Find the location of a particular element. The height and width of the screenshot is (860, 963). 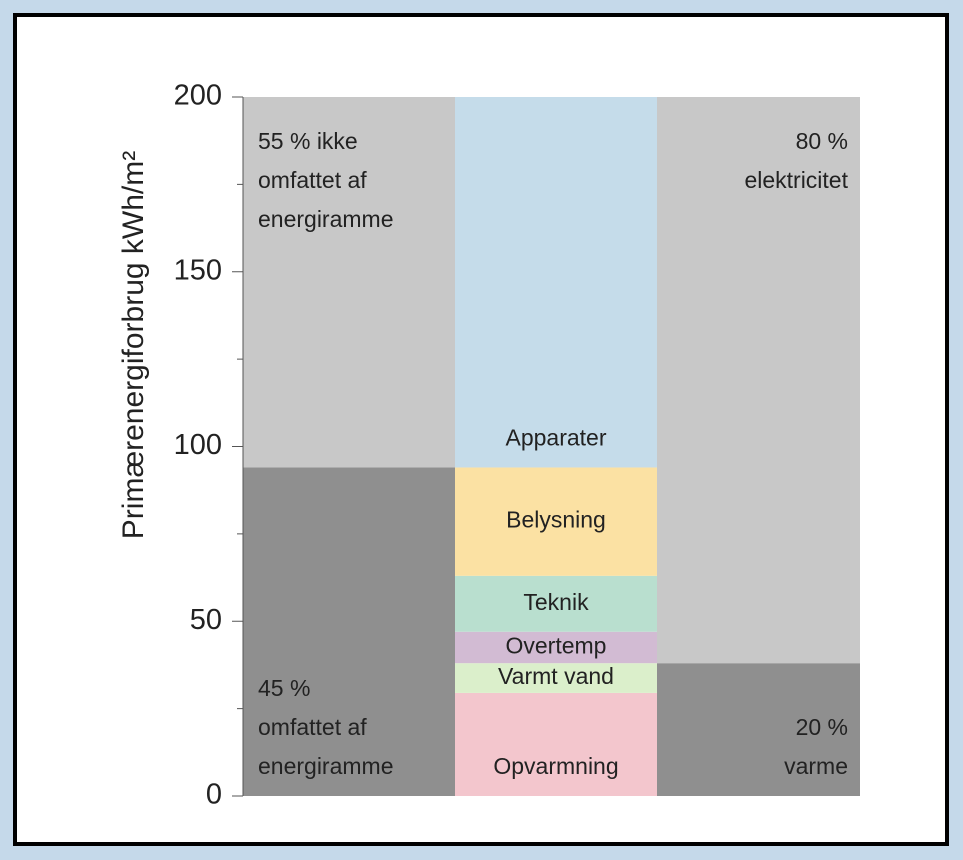

y-axis-label: Primærenergiforbrug kWh/m² is located at coordinates (133, 345).